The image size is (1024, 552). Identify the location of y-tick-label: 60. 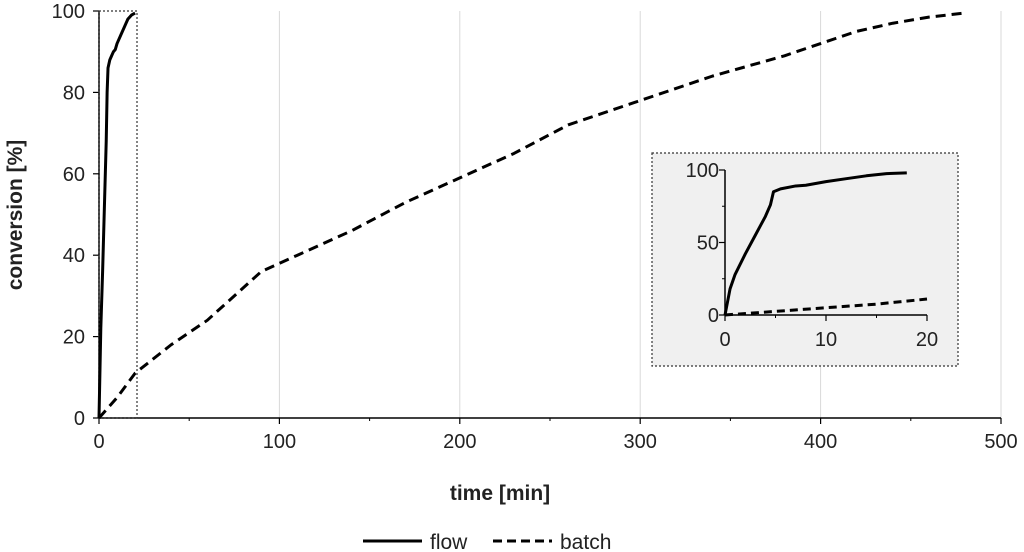
(74, 175).